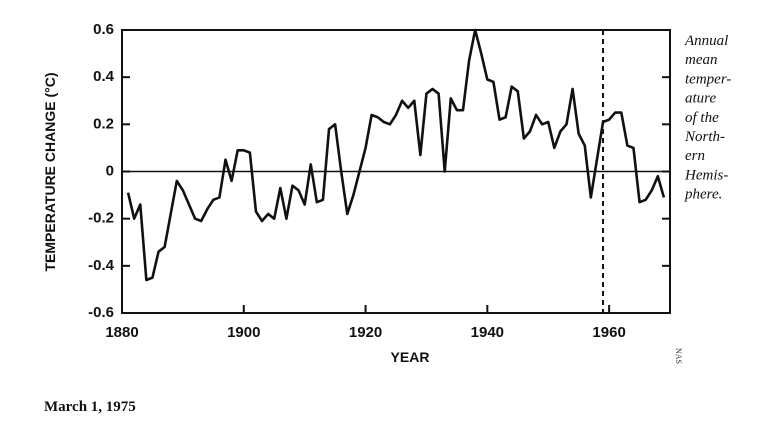 The height and width of the screenshot is (431, 761). I want to click on annotation-line: Annual, so click(706, 41).